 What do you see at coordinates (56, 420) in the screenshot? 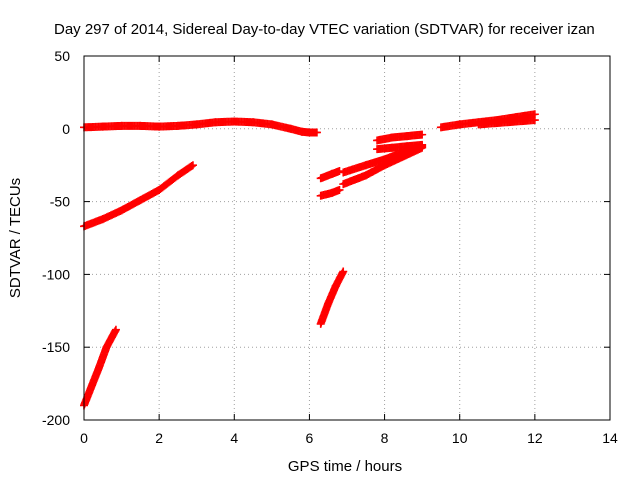
I see `y-tick-label: -200` at bounding box center [56, 420].